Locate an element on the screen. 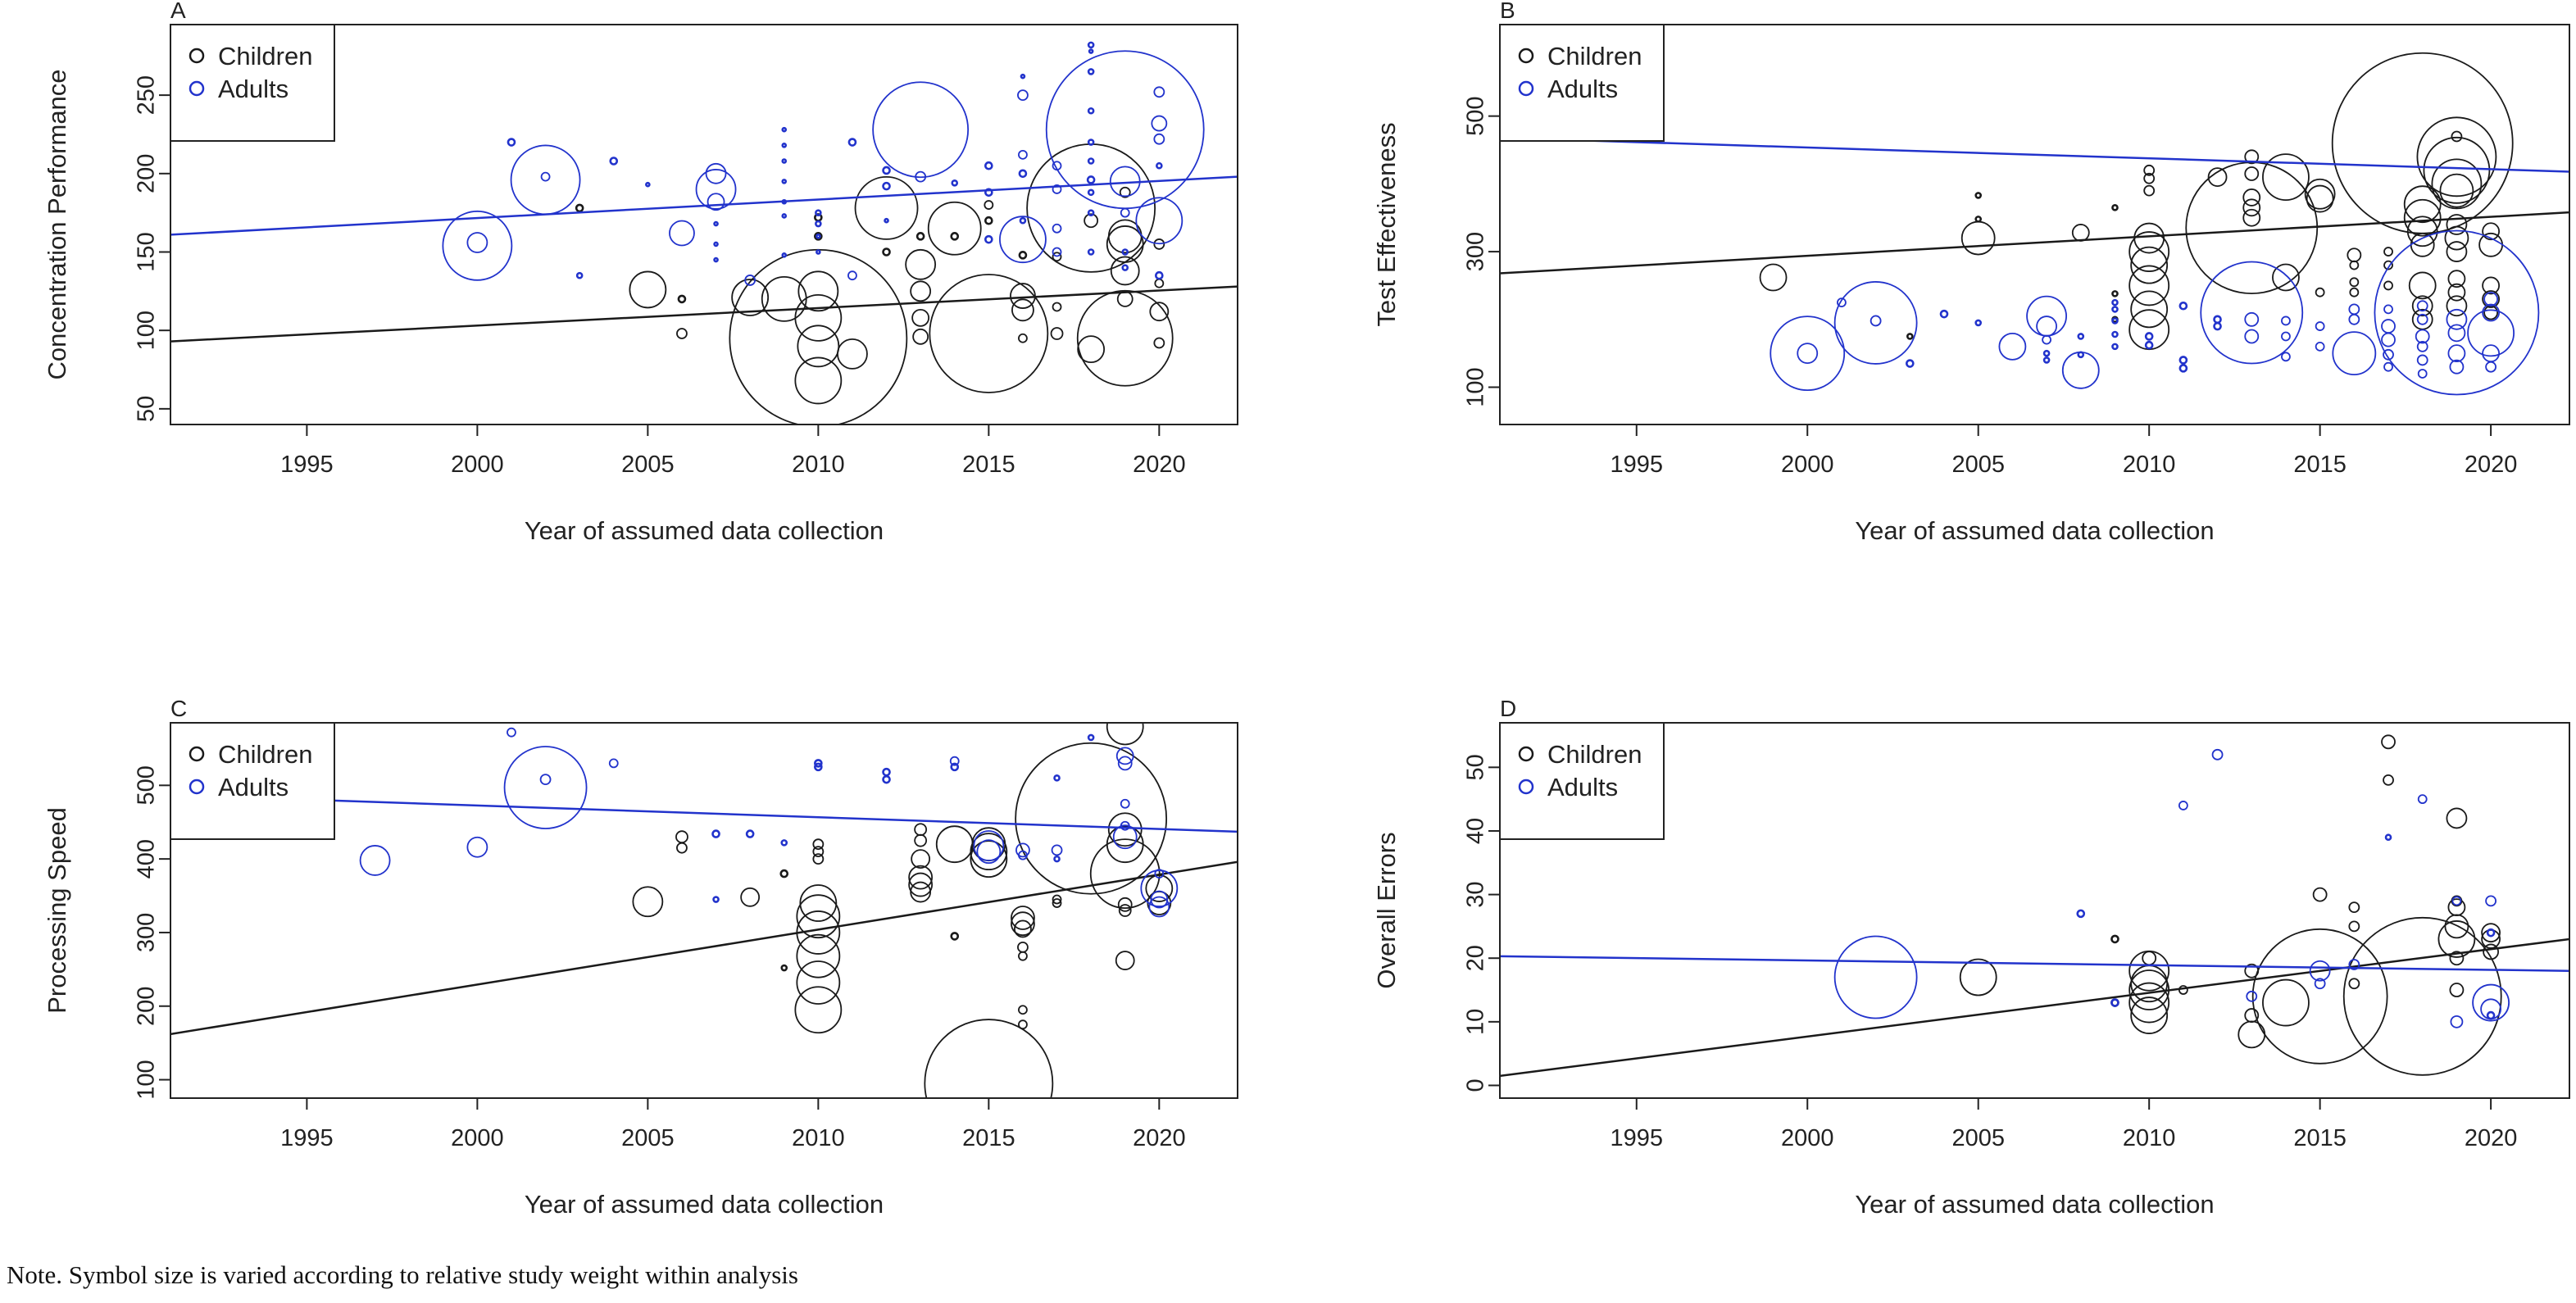  trend-line-adults is located at coordinates (704, 813).